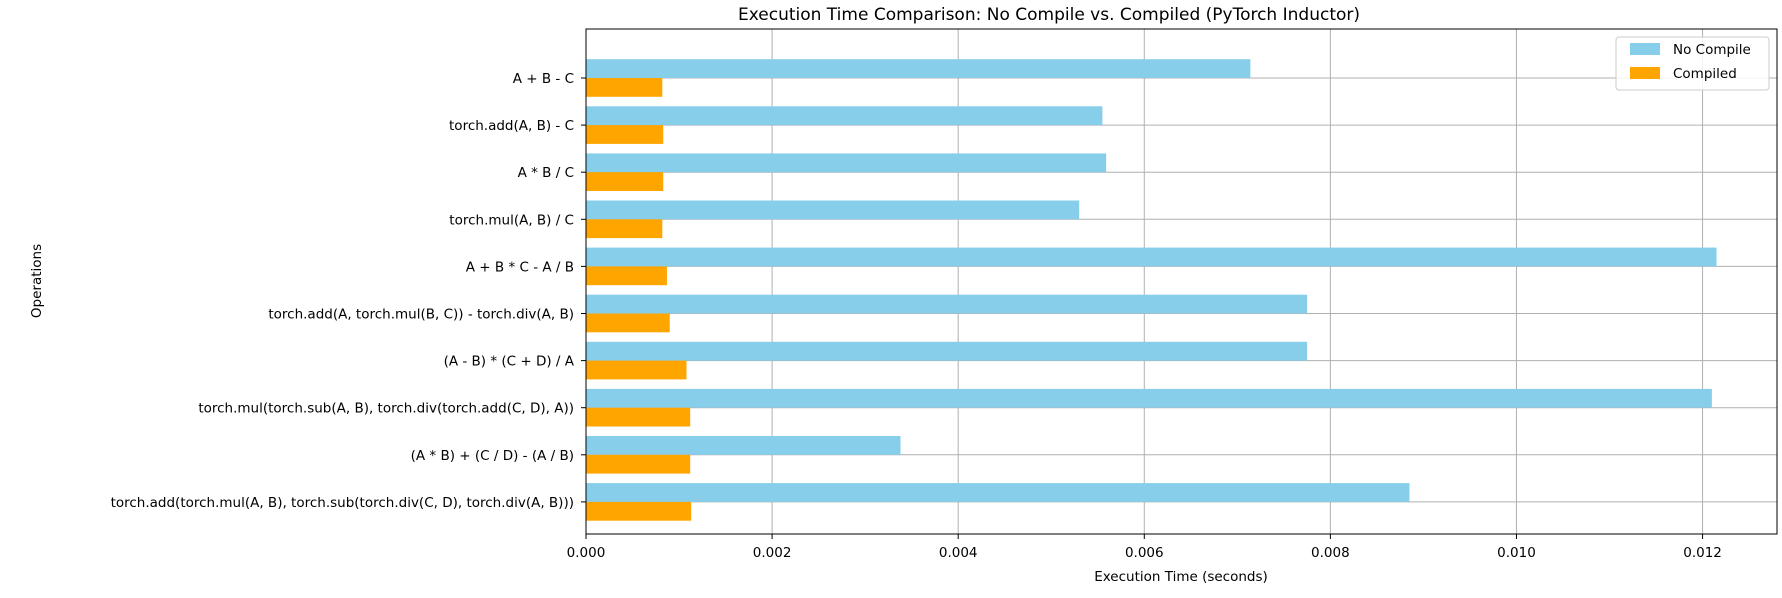  I want to click on x-tick-label: 0.012, so click(1702, 553).